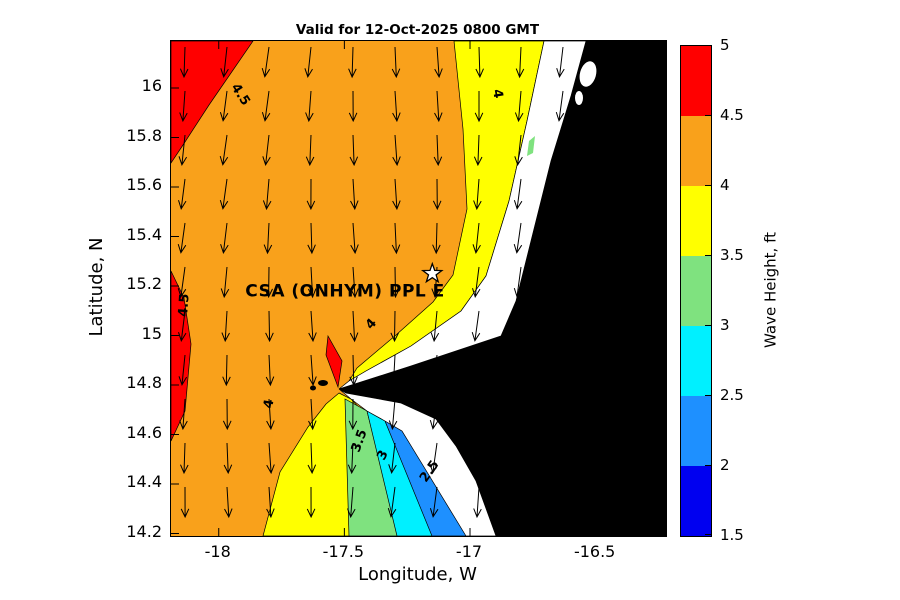  What do you see at coordinates (144, 135) in the screenshot?
I see `y-tick-label: 15.8` at bounding box center [144, 135].